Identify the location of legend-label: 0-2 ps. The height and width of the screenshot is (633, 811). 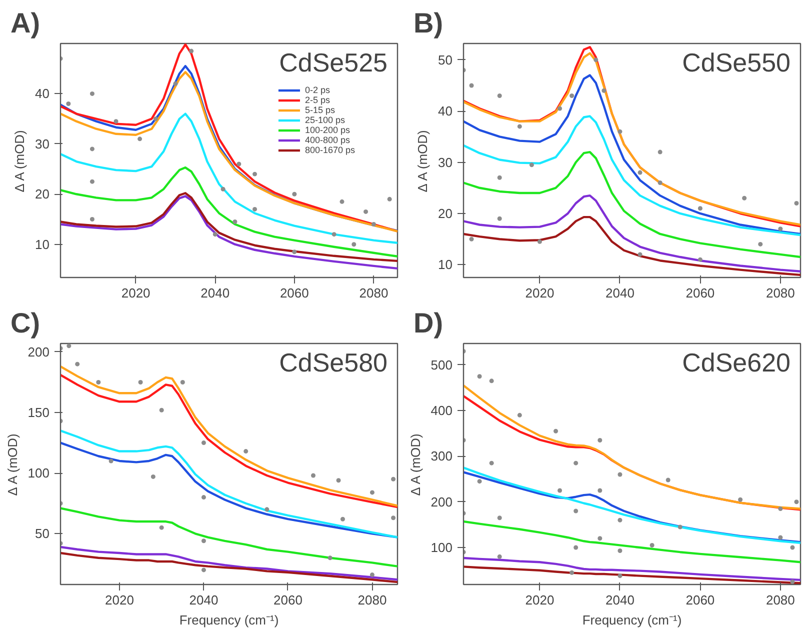
(317, 90).